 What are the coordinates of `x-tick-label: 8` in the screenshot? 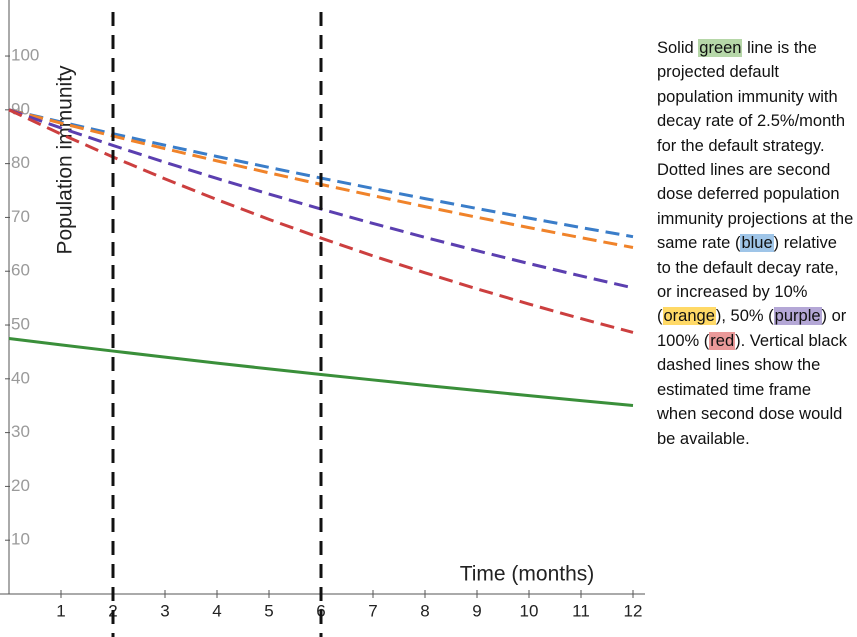 It's located at (424, 610).